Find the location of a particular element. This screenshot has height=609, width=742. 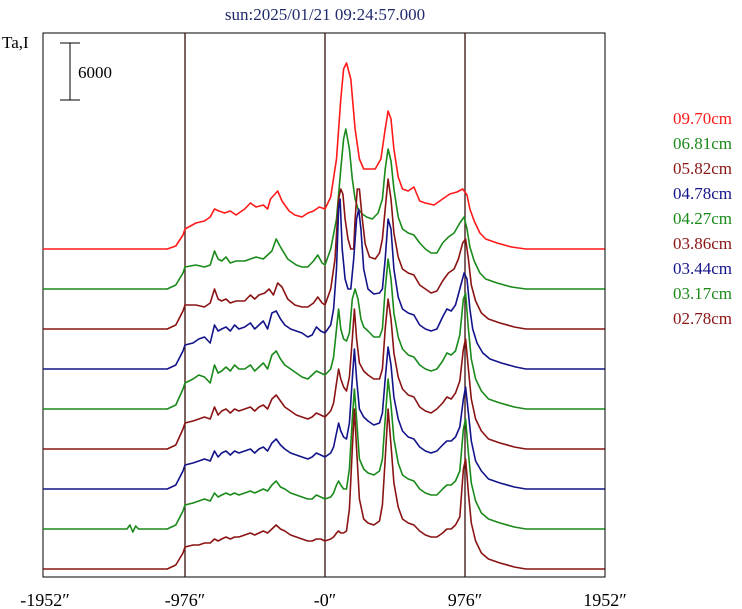

x-tick-label-4: 1952″ is located at coordinates (605, 599).